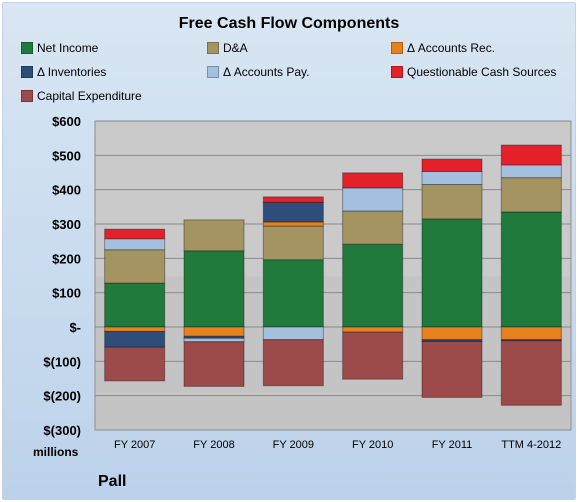 The height and width of the screenshot is (502, 578). I want to click on bar-capital-expenditure-ttm-4-2012, so click(531, 373).